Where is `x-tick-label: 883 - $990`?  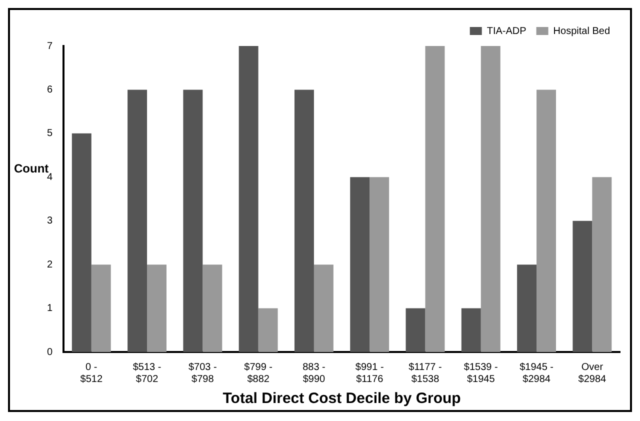
x-tick-label: 883 - $990 is located at coordinates (314, 373).